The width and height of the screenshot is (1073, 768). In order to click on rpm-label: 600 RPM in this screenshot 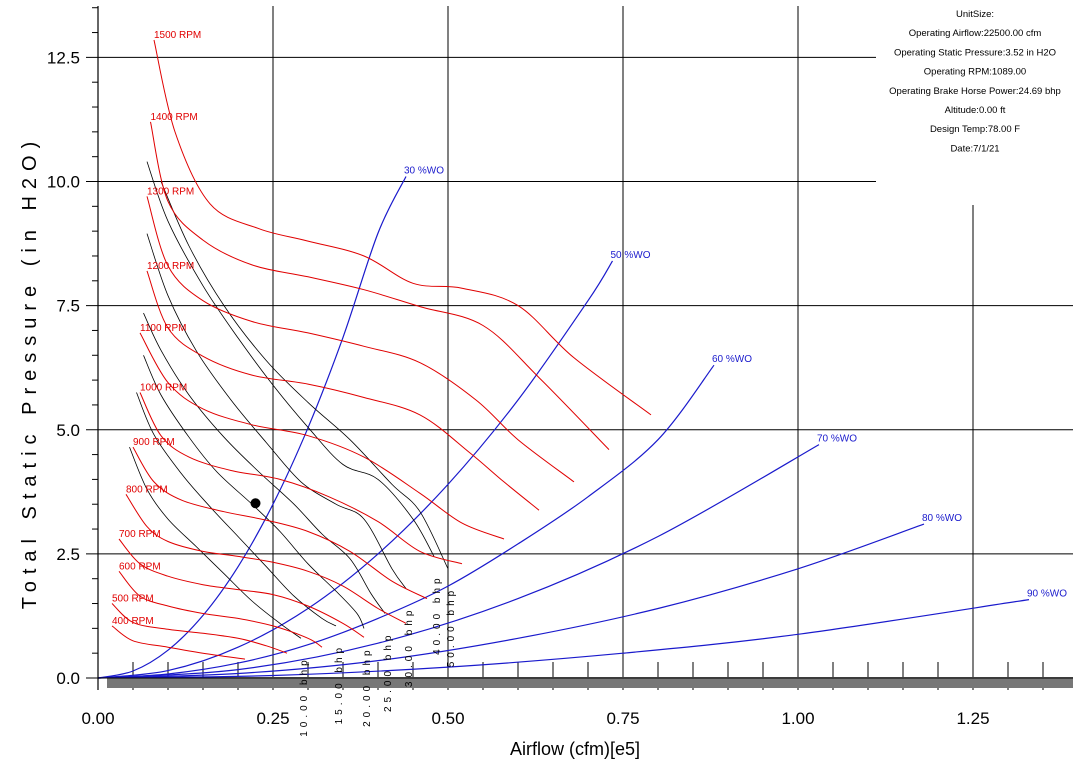, I will do `click(140, 566)`.